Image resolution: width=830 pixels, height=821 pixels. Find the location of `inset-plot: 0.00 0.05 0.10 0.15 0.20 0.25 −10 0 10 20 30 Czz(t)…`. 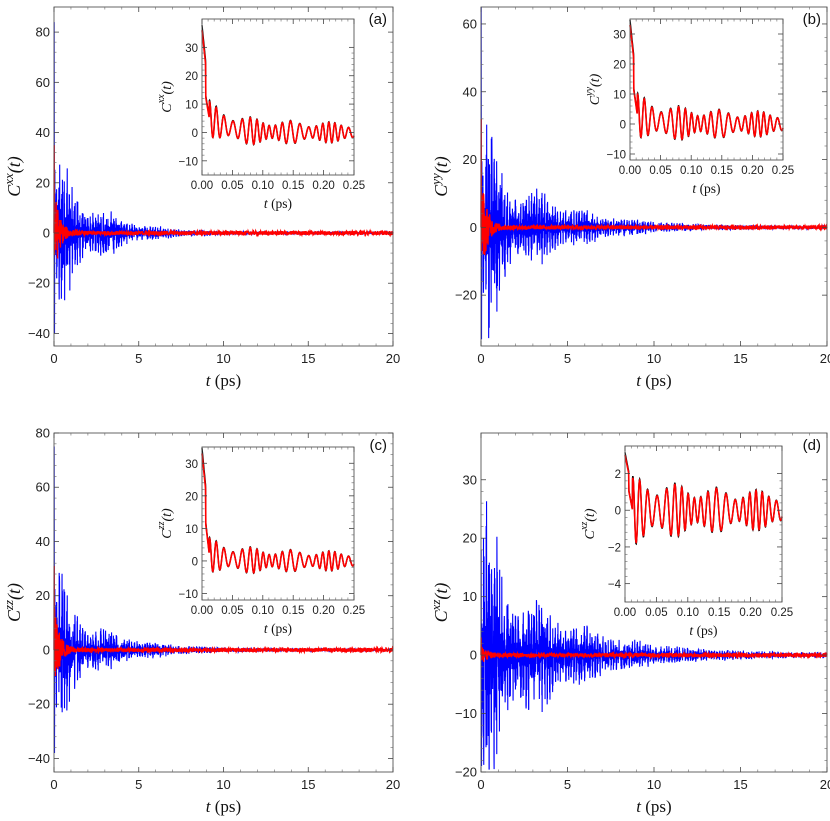

inset-plot: 0.00 0.05 0.10 0.15 0.20 0.25 −10 0 10 20 30 Czz(t)… is located at coordinates (260, 541).